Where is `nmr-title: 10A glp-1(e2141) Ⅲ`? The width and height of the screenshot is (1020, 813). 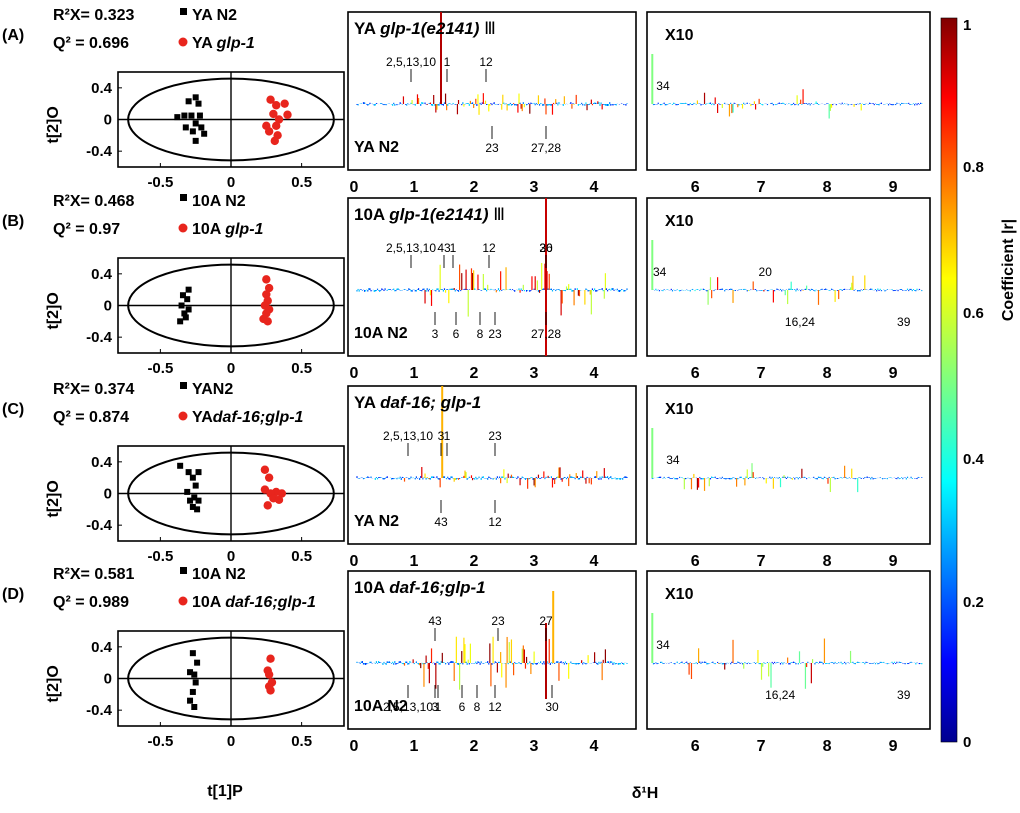 nmr-title: 10A glp-1(e2141) Ⅲ is located at coordinates (429, 214).